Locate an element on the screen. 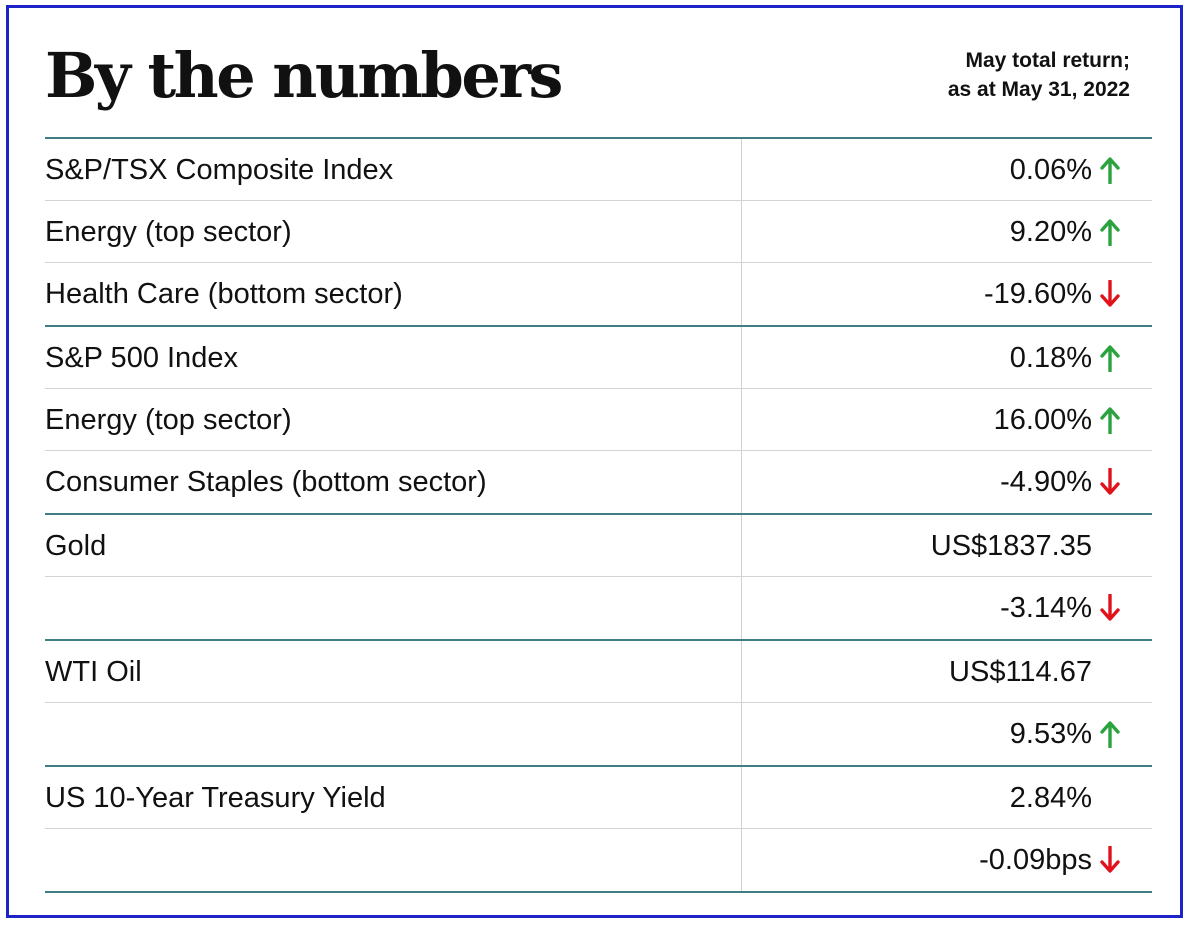 The width and height of the screenshot is (1193, 930). row-value: 0.18% is located at coordinates (1050, 358).